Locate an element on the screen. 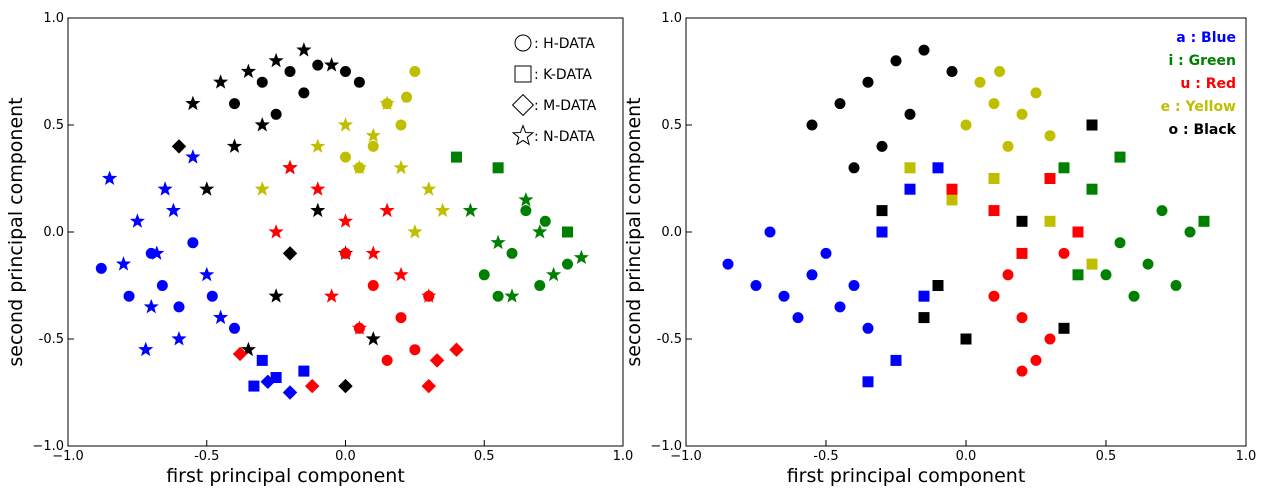 This screenshot has height=493, width=1269. y-tick-label: 0.5 is located at coordinates (671, 125).